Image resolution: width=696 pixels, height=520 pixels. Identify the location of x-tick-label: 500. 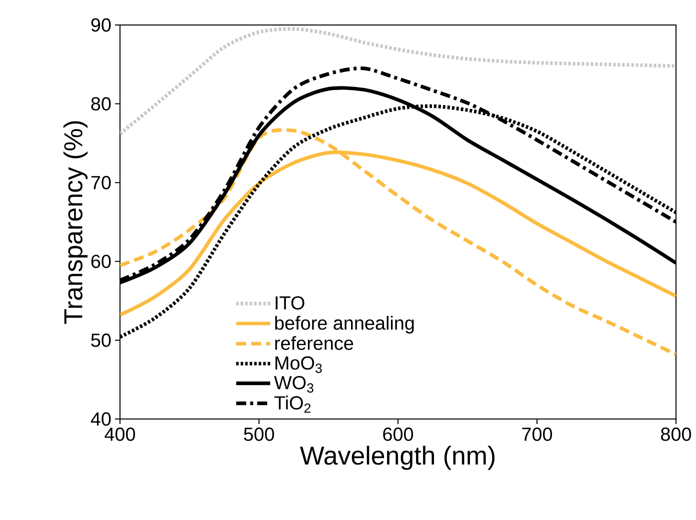
(259, 434).